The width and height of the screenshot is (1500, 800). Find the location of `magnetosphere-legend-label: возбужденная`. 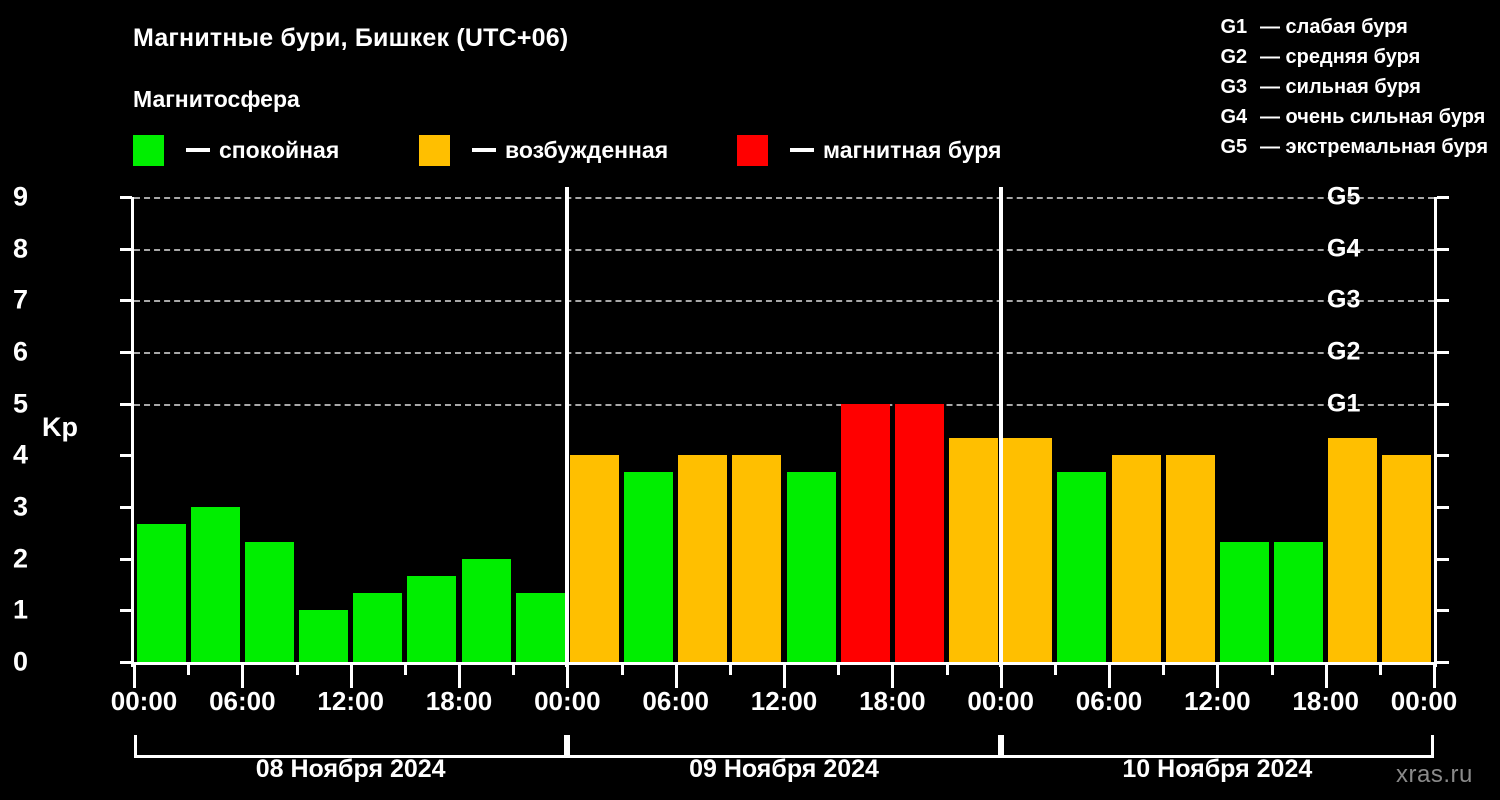

magnetosphere-legend-label: возбужденная is located at coordinates (587, 149).